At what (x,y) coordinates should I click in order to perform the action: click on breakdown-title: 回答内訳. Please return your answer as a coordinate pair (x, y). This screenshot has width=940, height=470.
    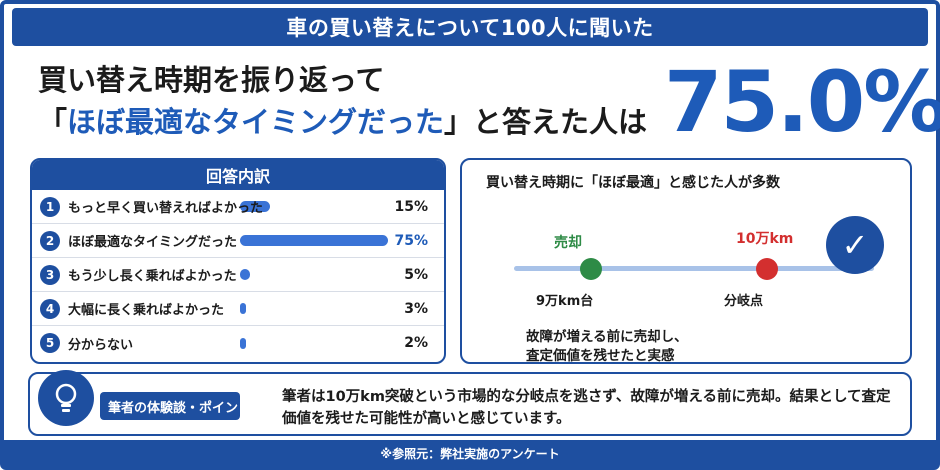
    Looking at the image, I should click on (238, 175).